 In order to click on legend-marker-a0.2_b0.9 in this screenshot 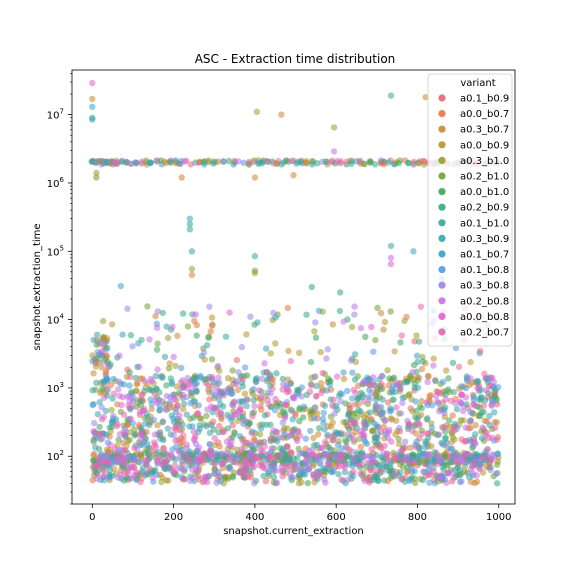, I will do `click(442, 207)`.